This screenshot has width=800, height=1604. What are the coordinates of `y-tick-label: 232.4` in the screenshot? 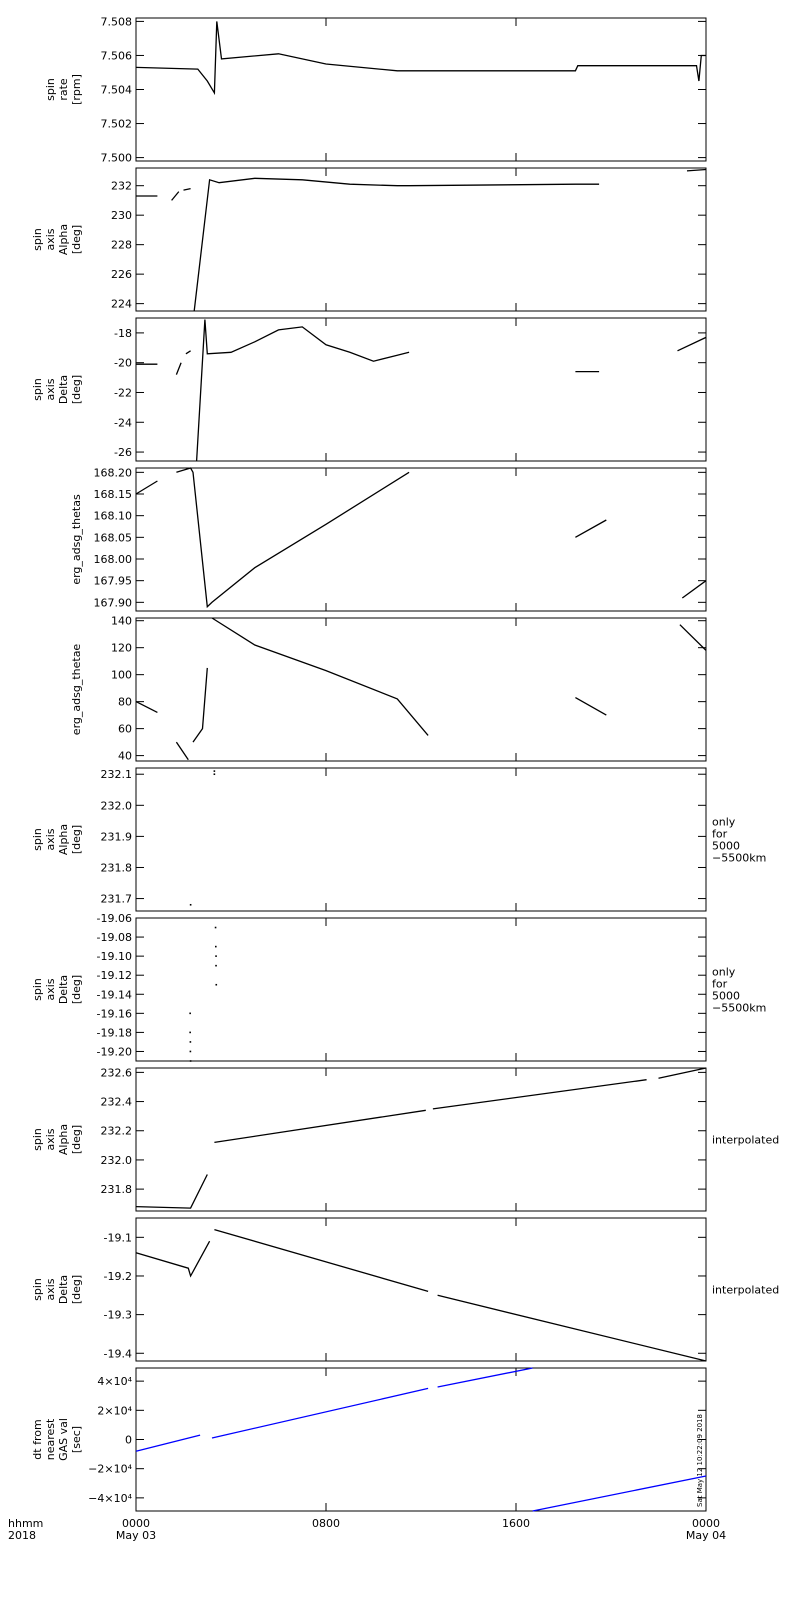 It's located at (117, 1102).